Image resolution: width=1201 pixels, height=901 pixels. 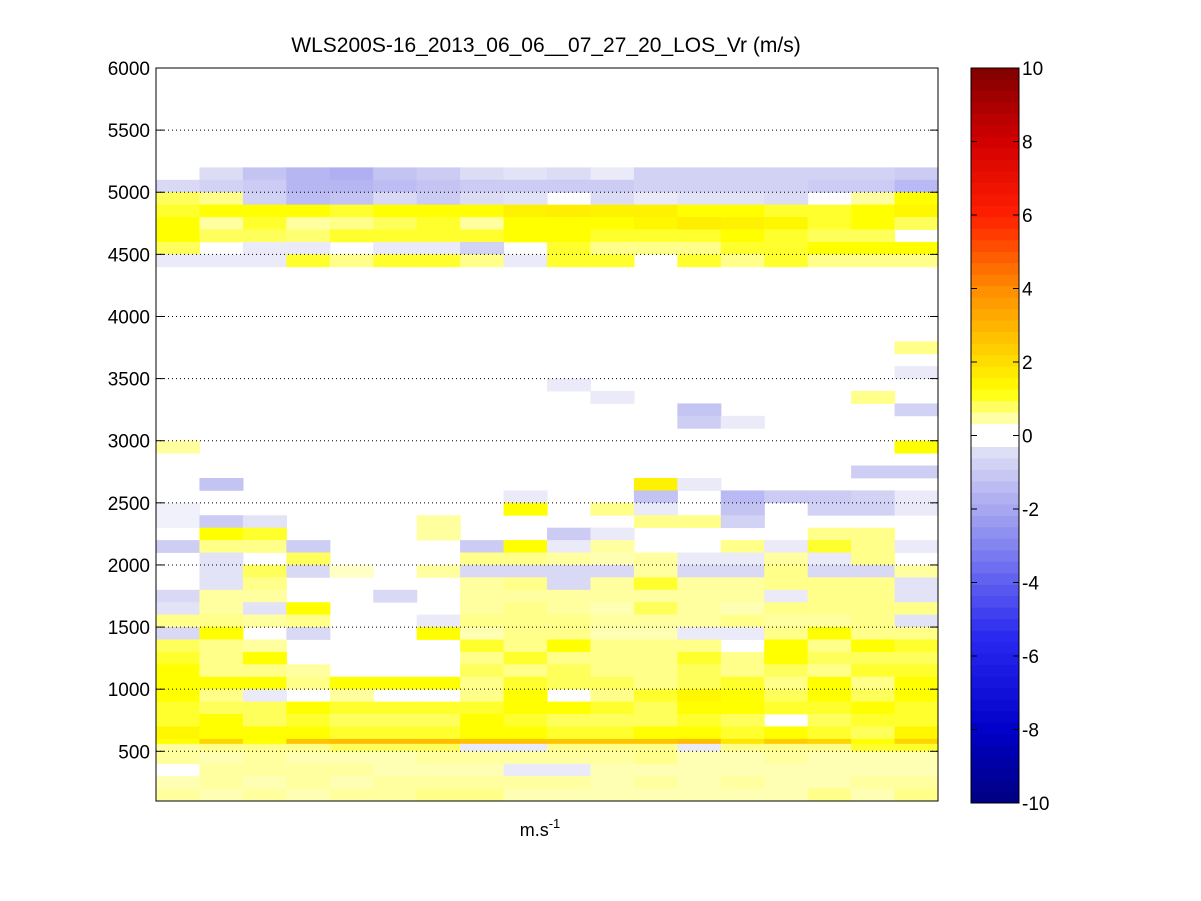 I want to click on y-tick-label: 2000, so click(x=129, y=566).